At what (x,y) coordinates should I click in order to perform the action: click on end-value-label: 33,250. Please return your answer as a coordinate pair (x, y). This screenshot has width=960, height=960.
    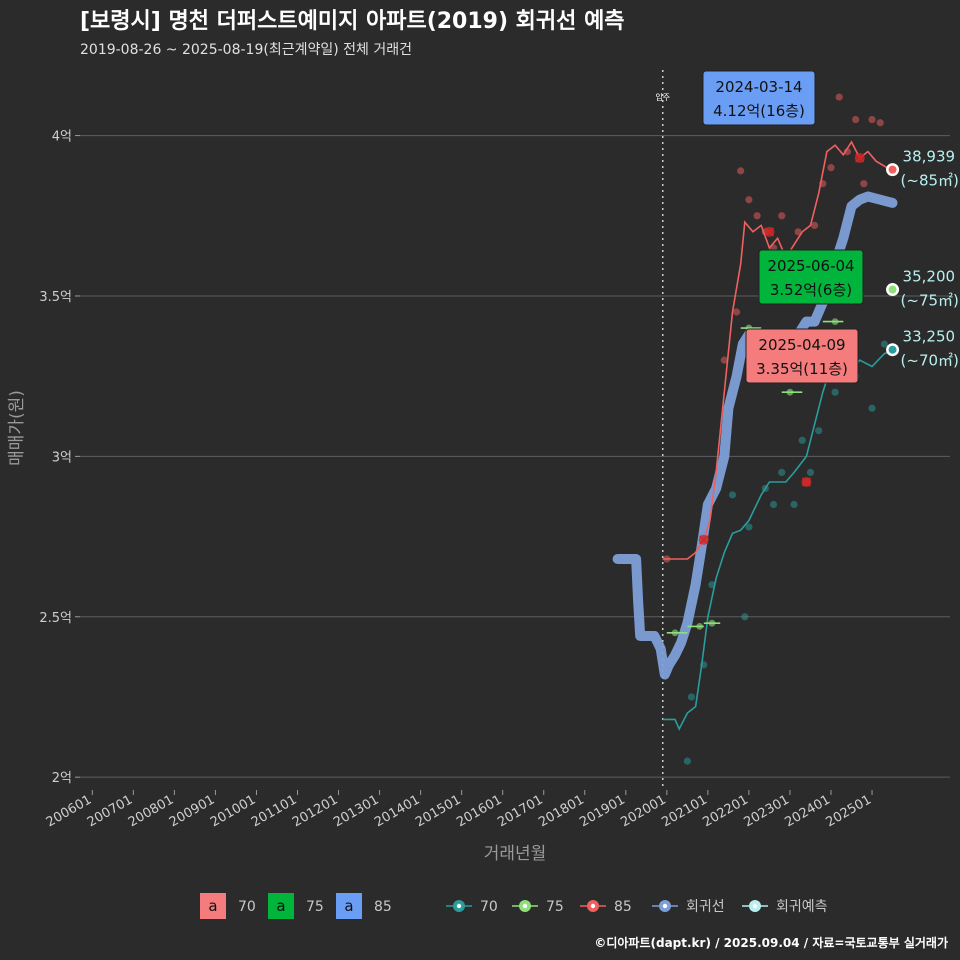
    Looking at the image, I should click on (929, 337).